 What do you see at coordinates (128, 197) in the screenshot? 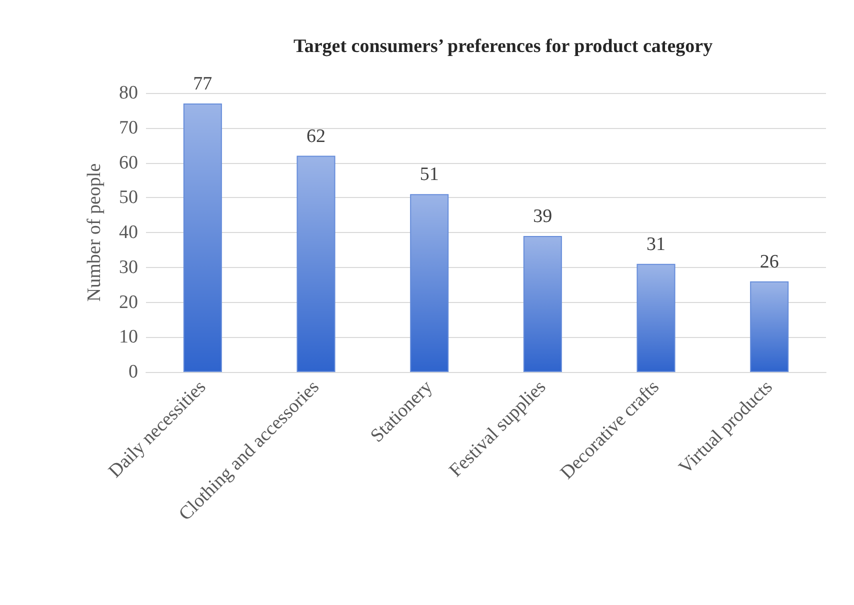
I see `y-tick-label: 50` at bounding box center [128, 197].